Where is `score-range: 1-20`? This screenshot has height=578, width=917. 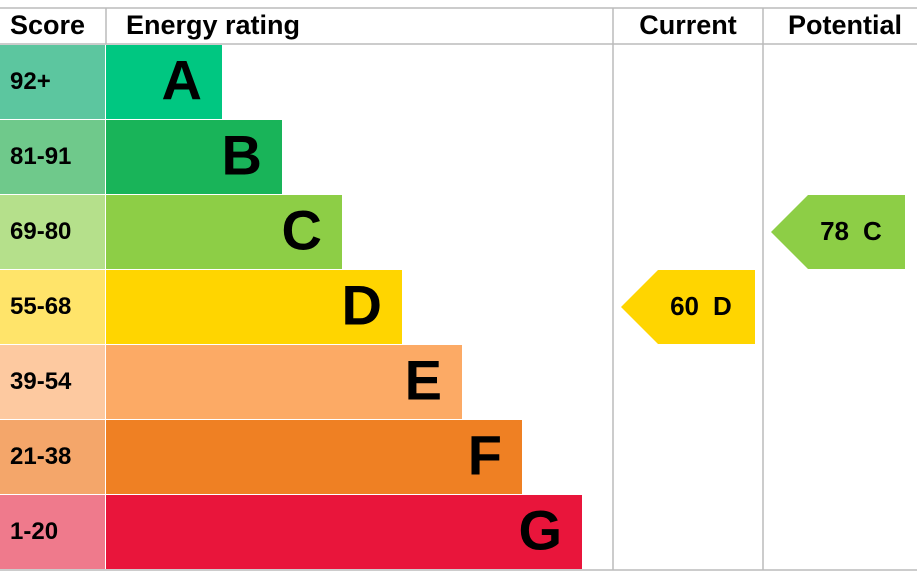
score-range: 1-20 is located at coordinates (34, 531).